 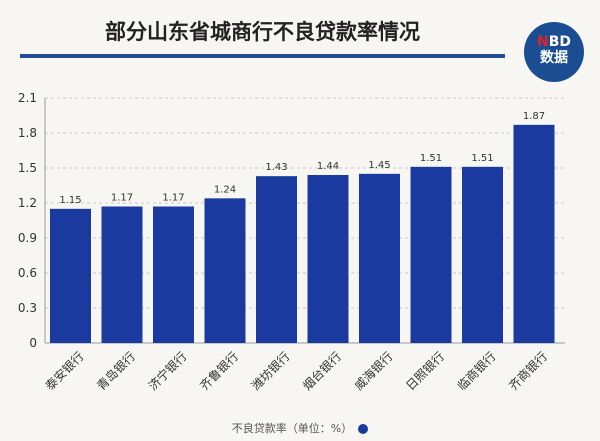 What do you see at coordinates (64, 371) in the screenshot?
I see `x-tick-label: 泰安银行` at bounding box center [64, 371].